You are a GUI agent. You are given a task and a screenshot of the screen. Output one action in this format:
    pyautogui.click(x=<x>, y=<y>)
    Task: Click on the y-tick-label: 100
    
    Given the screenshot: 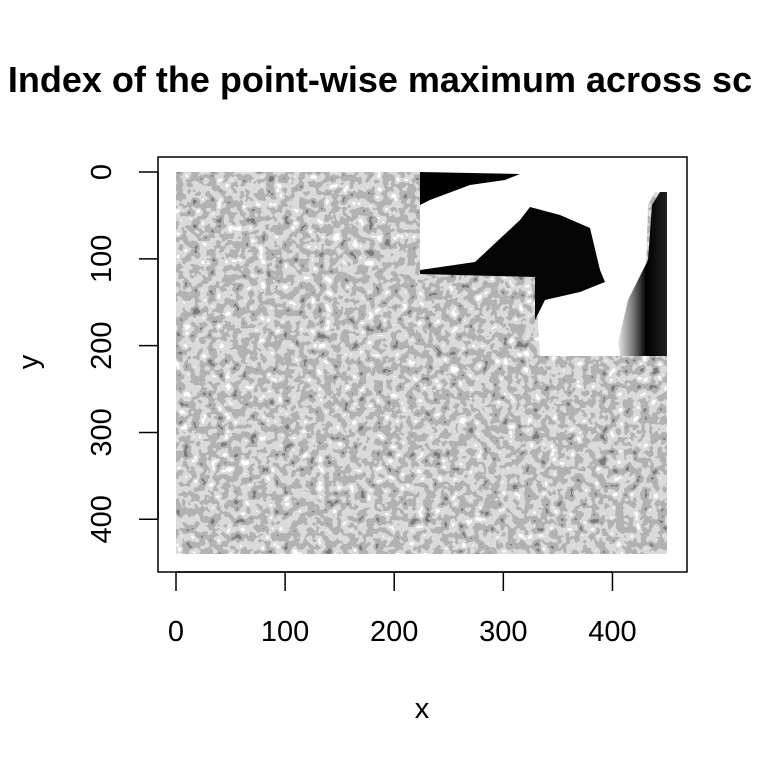 What is the action you would take?
    pyautogui.click(x=102, y=259)
    